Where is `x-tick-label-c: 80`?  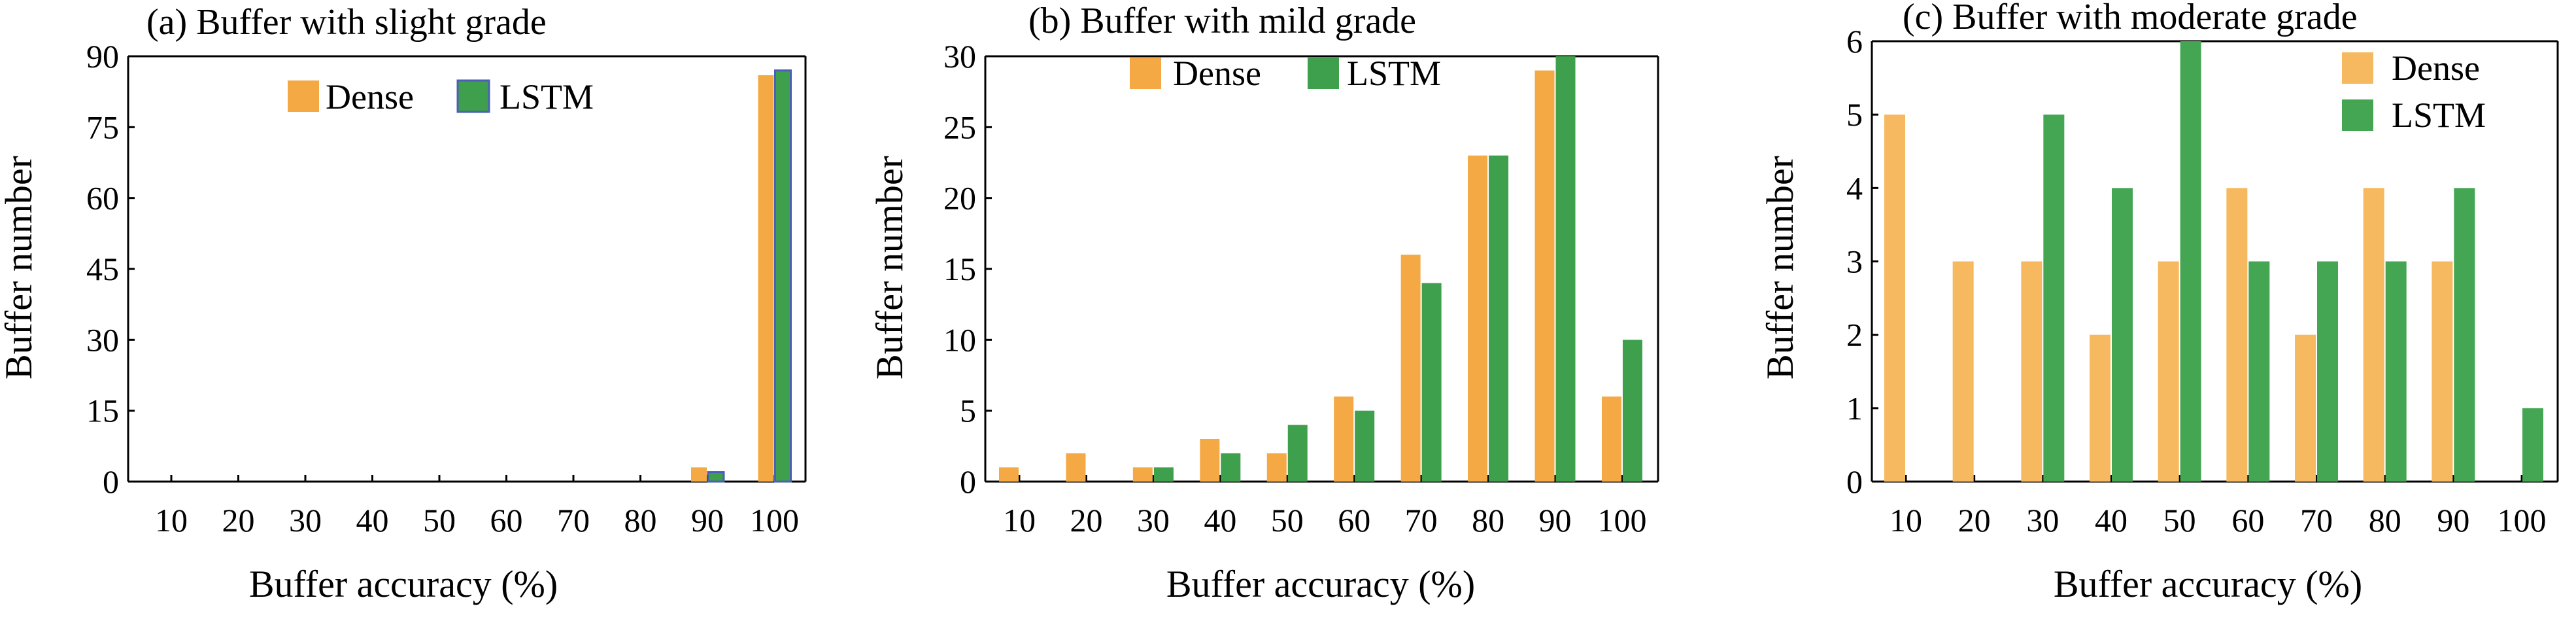
x-tick-label-c: 80 is located at coordinates (2385, 520).